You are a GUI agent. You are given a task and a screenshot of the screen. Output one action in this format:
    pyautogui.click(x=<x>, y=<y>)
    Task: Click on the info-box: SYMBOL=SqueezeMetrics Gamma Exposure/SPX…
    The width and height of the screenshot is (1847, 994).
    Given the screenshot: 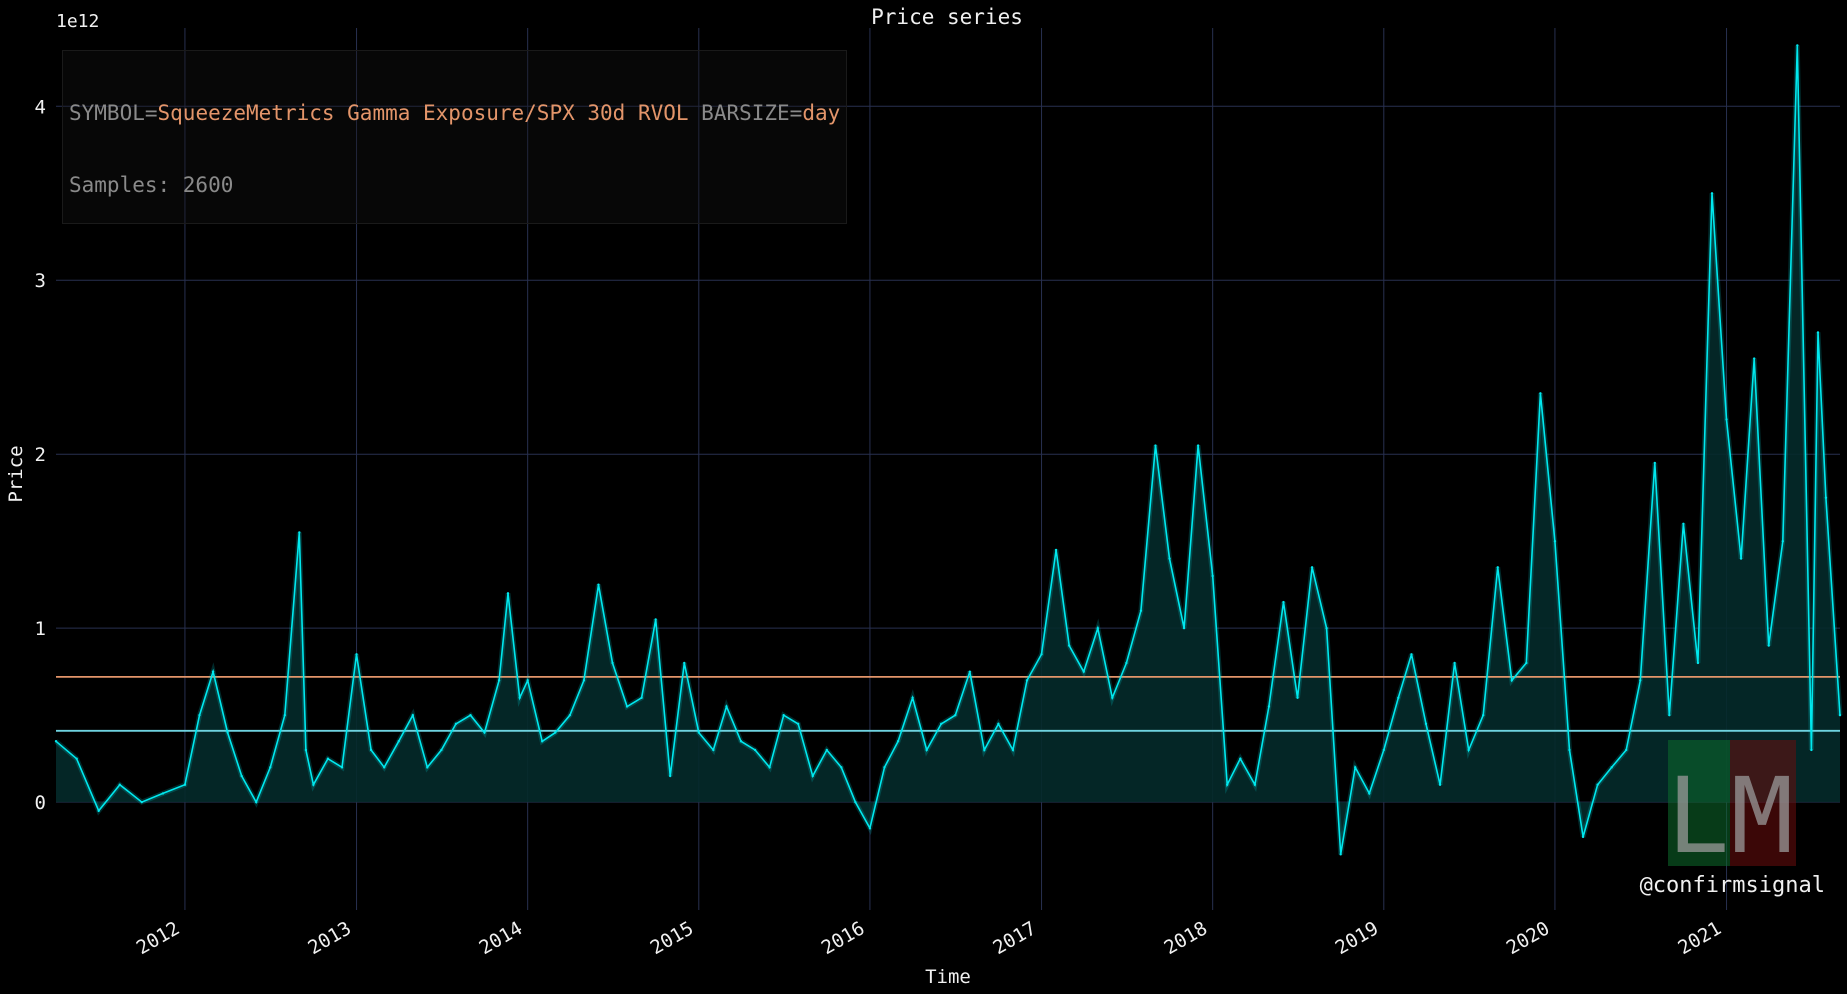 What is the action you would take?
    pyautogui.click(x=455, y=137)
    